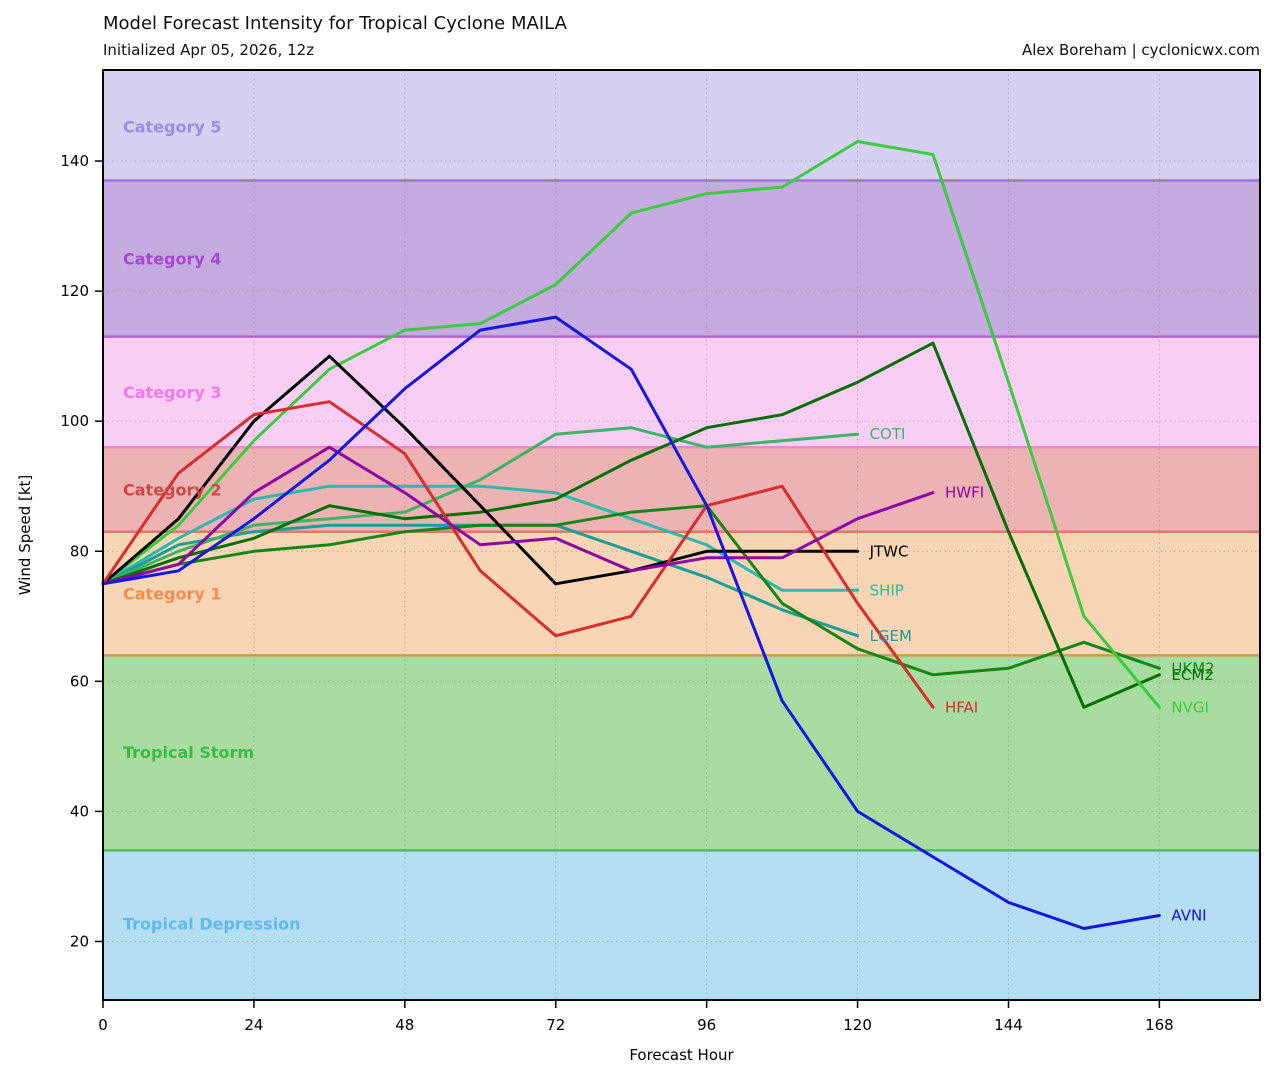 Image resolution: width=1285 pixels, height=1087 pixels. Describe the element at coordinates (209, 50) in the screenshot. I see `chart-subtitle: Initialized Apr 05, 2026, 12z` at that location.